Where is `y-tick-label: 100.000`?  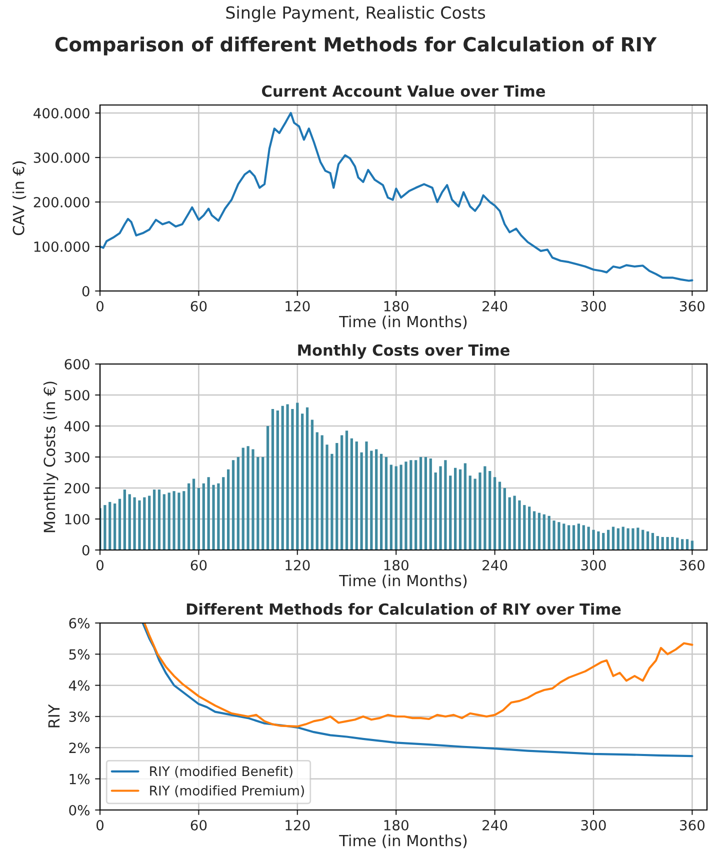
y-tick-label: 100.000 is located at coordinates (62, 246).